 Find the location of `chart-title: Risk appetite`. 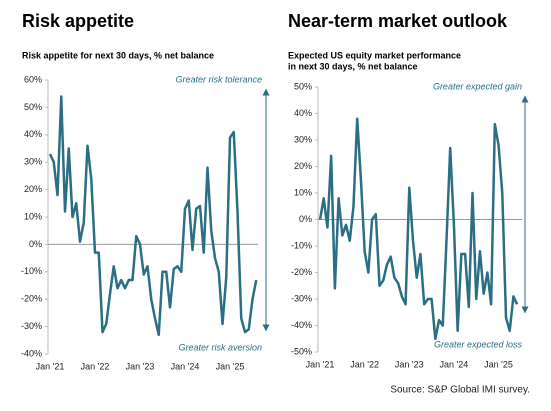

chart-title: Risk appetite is located at coordinates (78, 21).